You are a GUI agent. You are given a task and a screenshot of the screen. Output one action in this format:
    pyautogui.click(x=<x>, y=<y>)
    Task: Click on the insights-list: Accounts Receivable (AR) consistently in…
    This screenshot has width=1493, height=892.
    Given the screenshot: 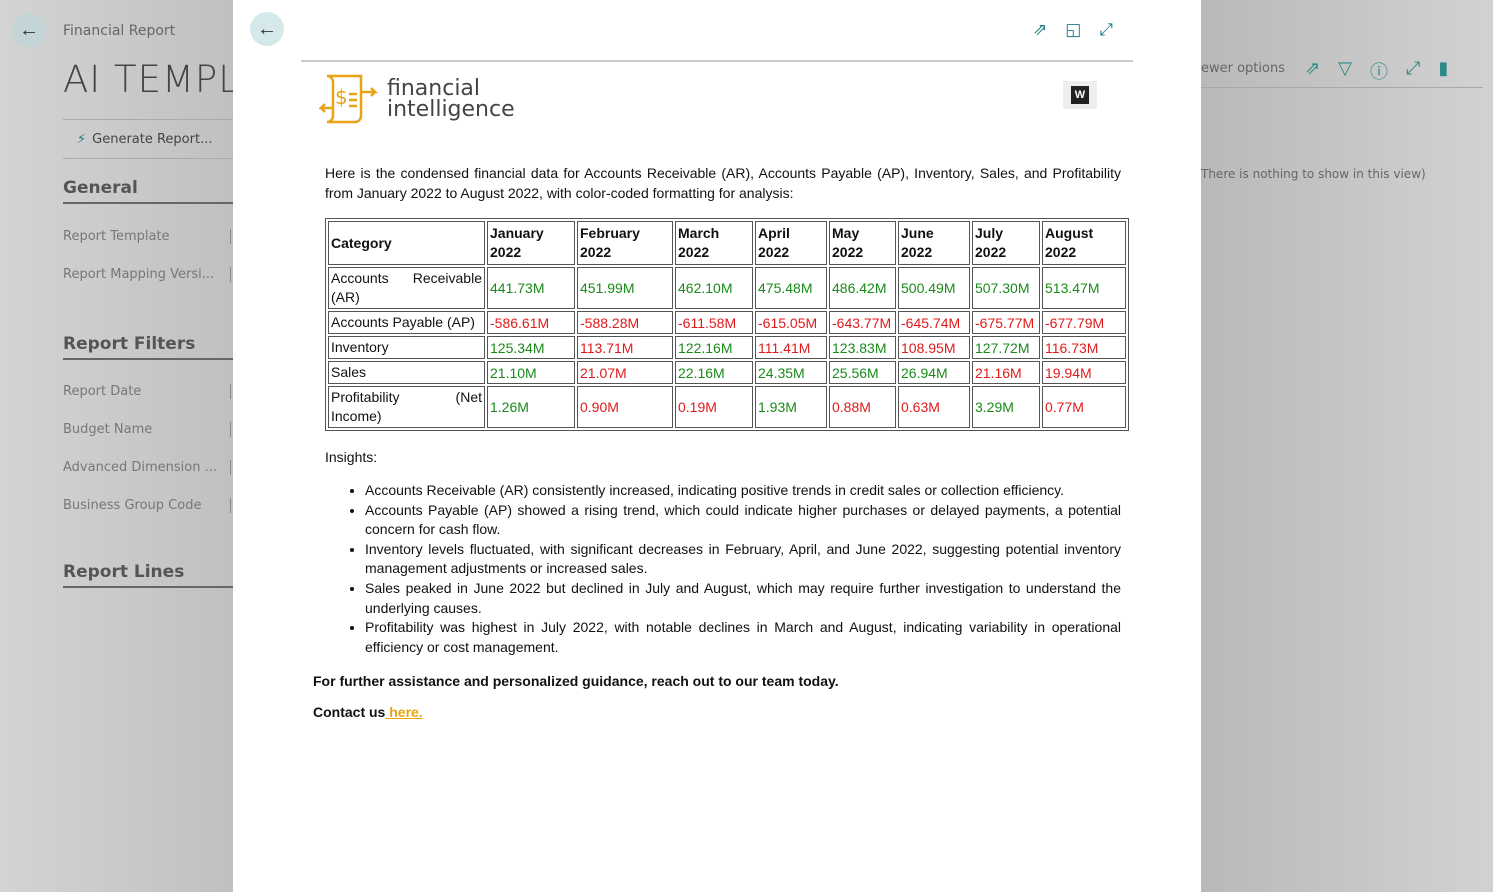 What is the action you would take?
    pyautogui.click(x=743, y=569)
    